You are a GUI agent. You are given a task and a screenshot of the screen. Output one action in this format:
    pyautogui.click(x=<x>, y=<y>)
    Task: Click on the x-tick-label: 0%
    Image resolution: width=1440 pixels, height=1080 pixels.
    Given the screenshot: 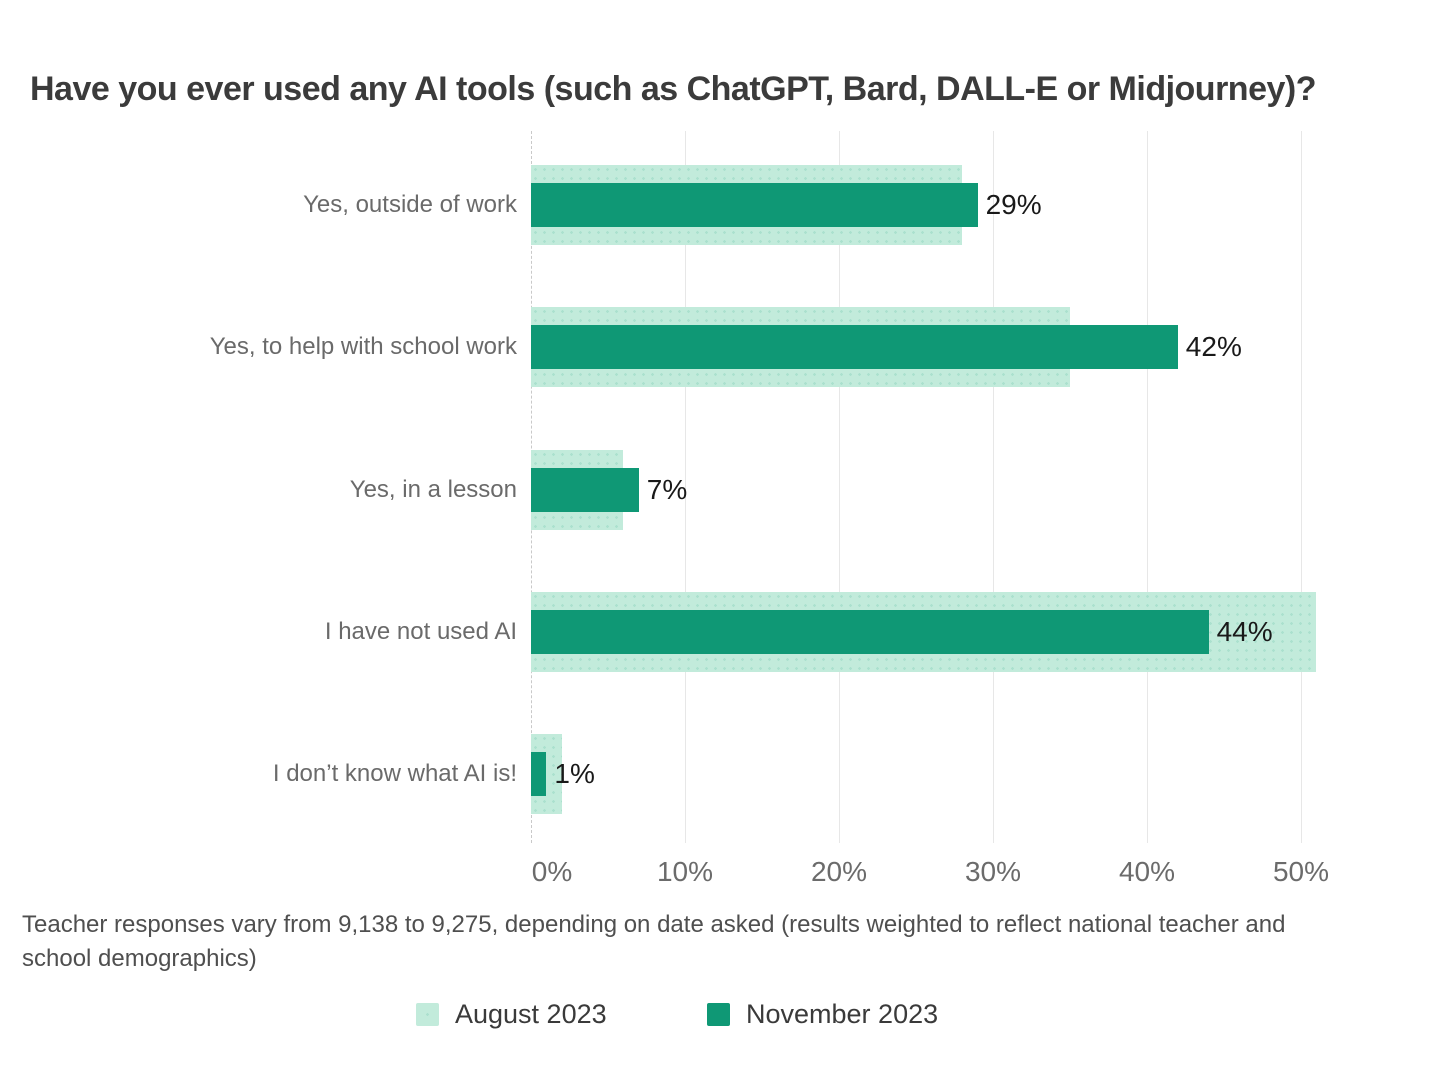 What is the action you would take?
    pyautogui.click(x=552, y=871)
    